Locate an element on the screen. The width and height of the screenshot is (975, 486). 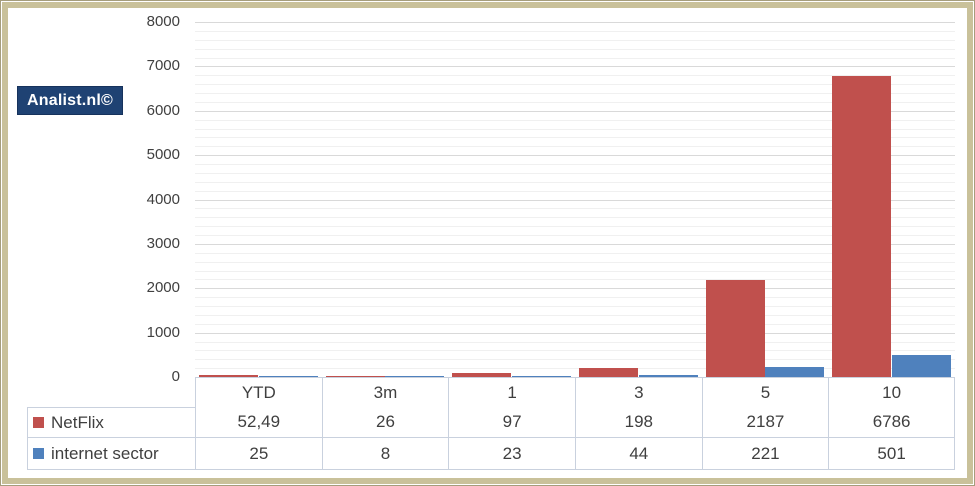
value-cell: 198 is located at coordinates (638, 422).